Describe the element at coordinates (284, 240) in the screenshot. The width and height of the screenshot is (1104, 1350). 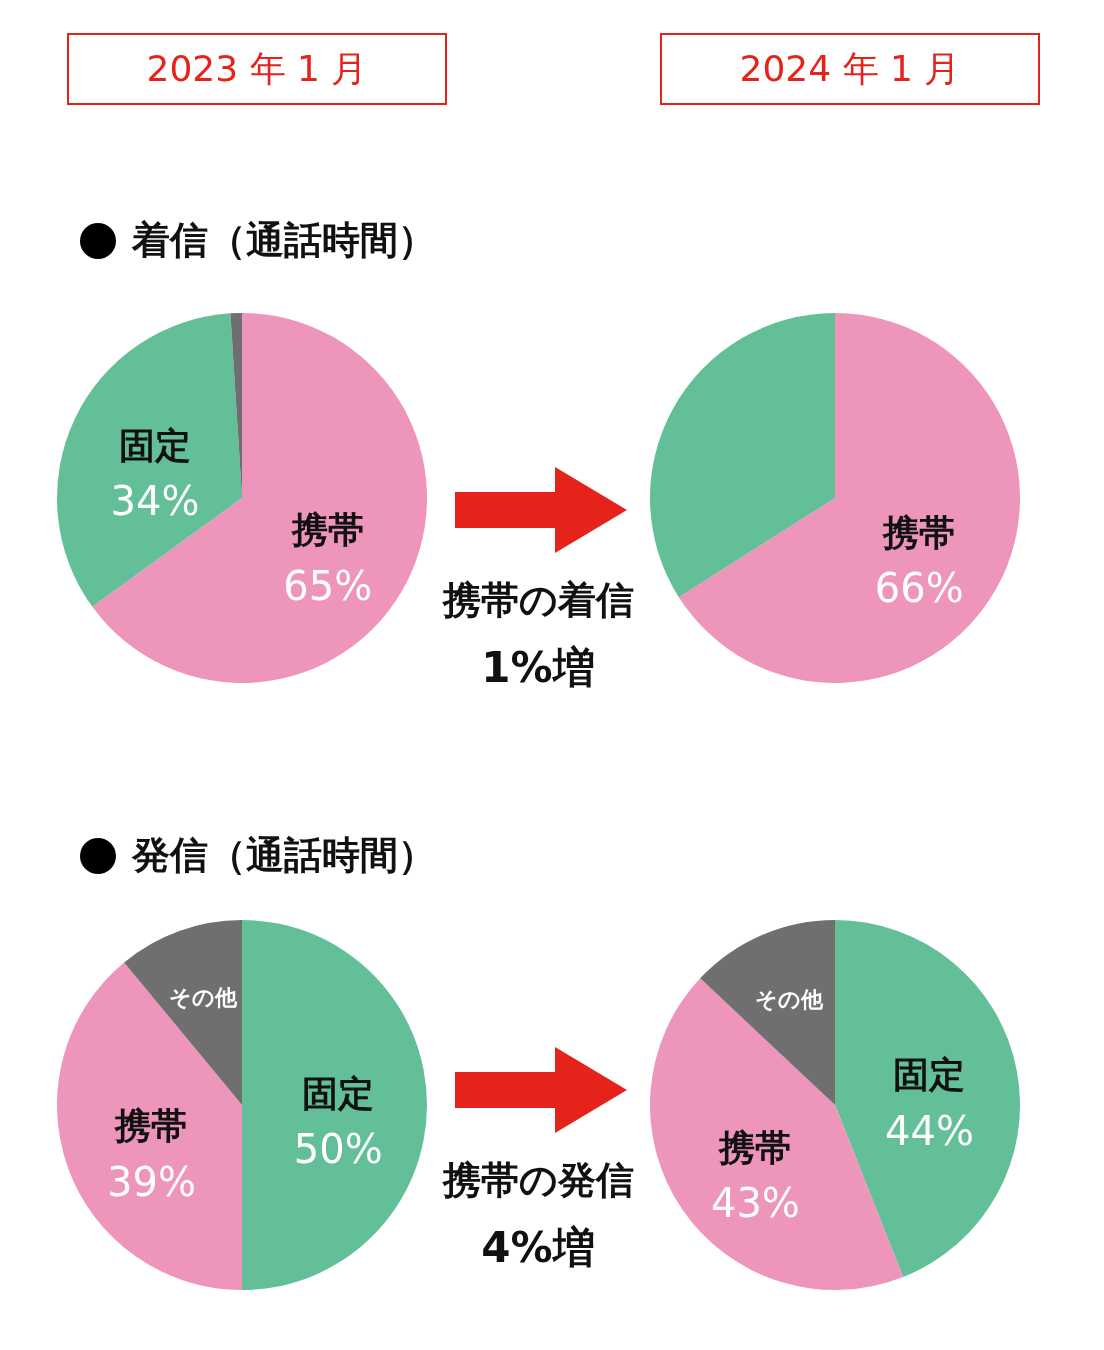
I see `chart-subtitle: 着信（通話時間）` at that location.